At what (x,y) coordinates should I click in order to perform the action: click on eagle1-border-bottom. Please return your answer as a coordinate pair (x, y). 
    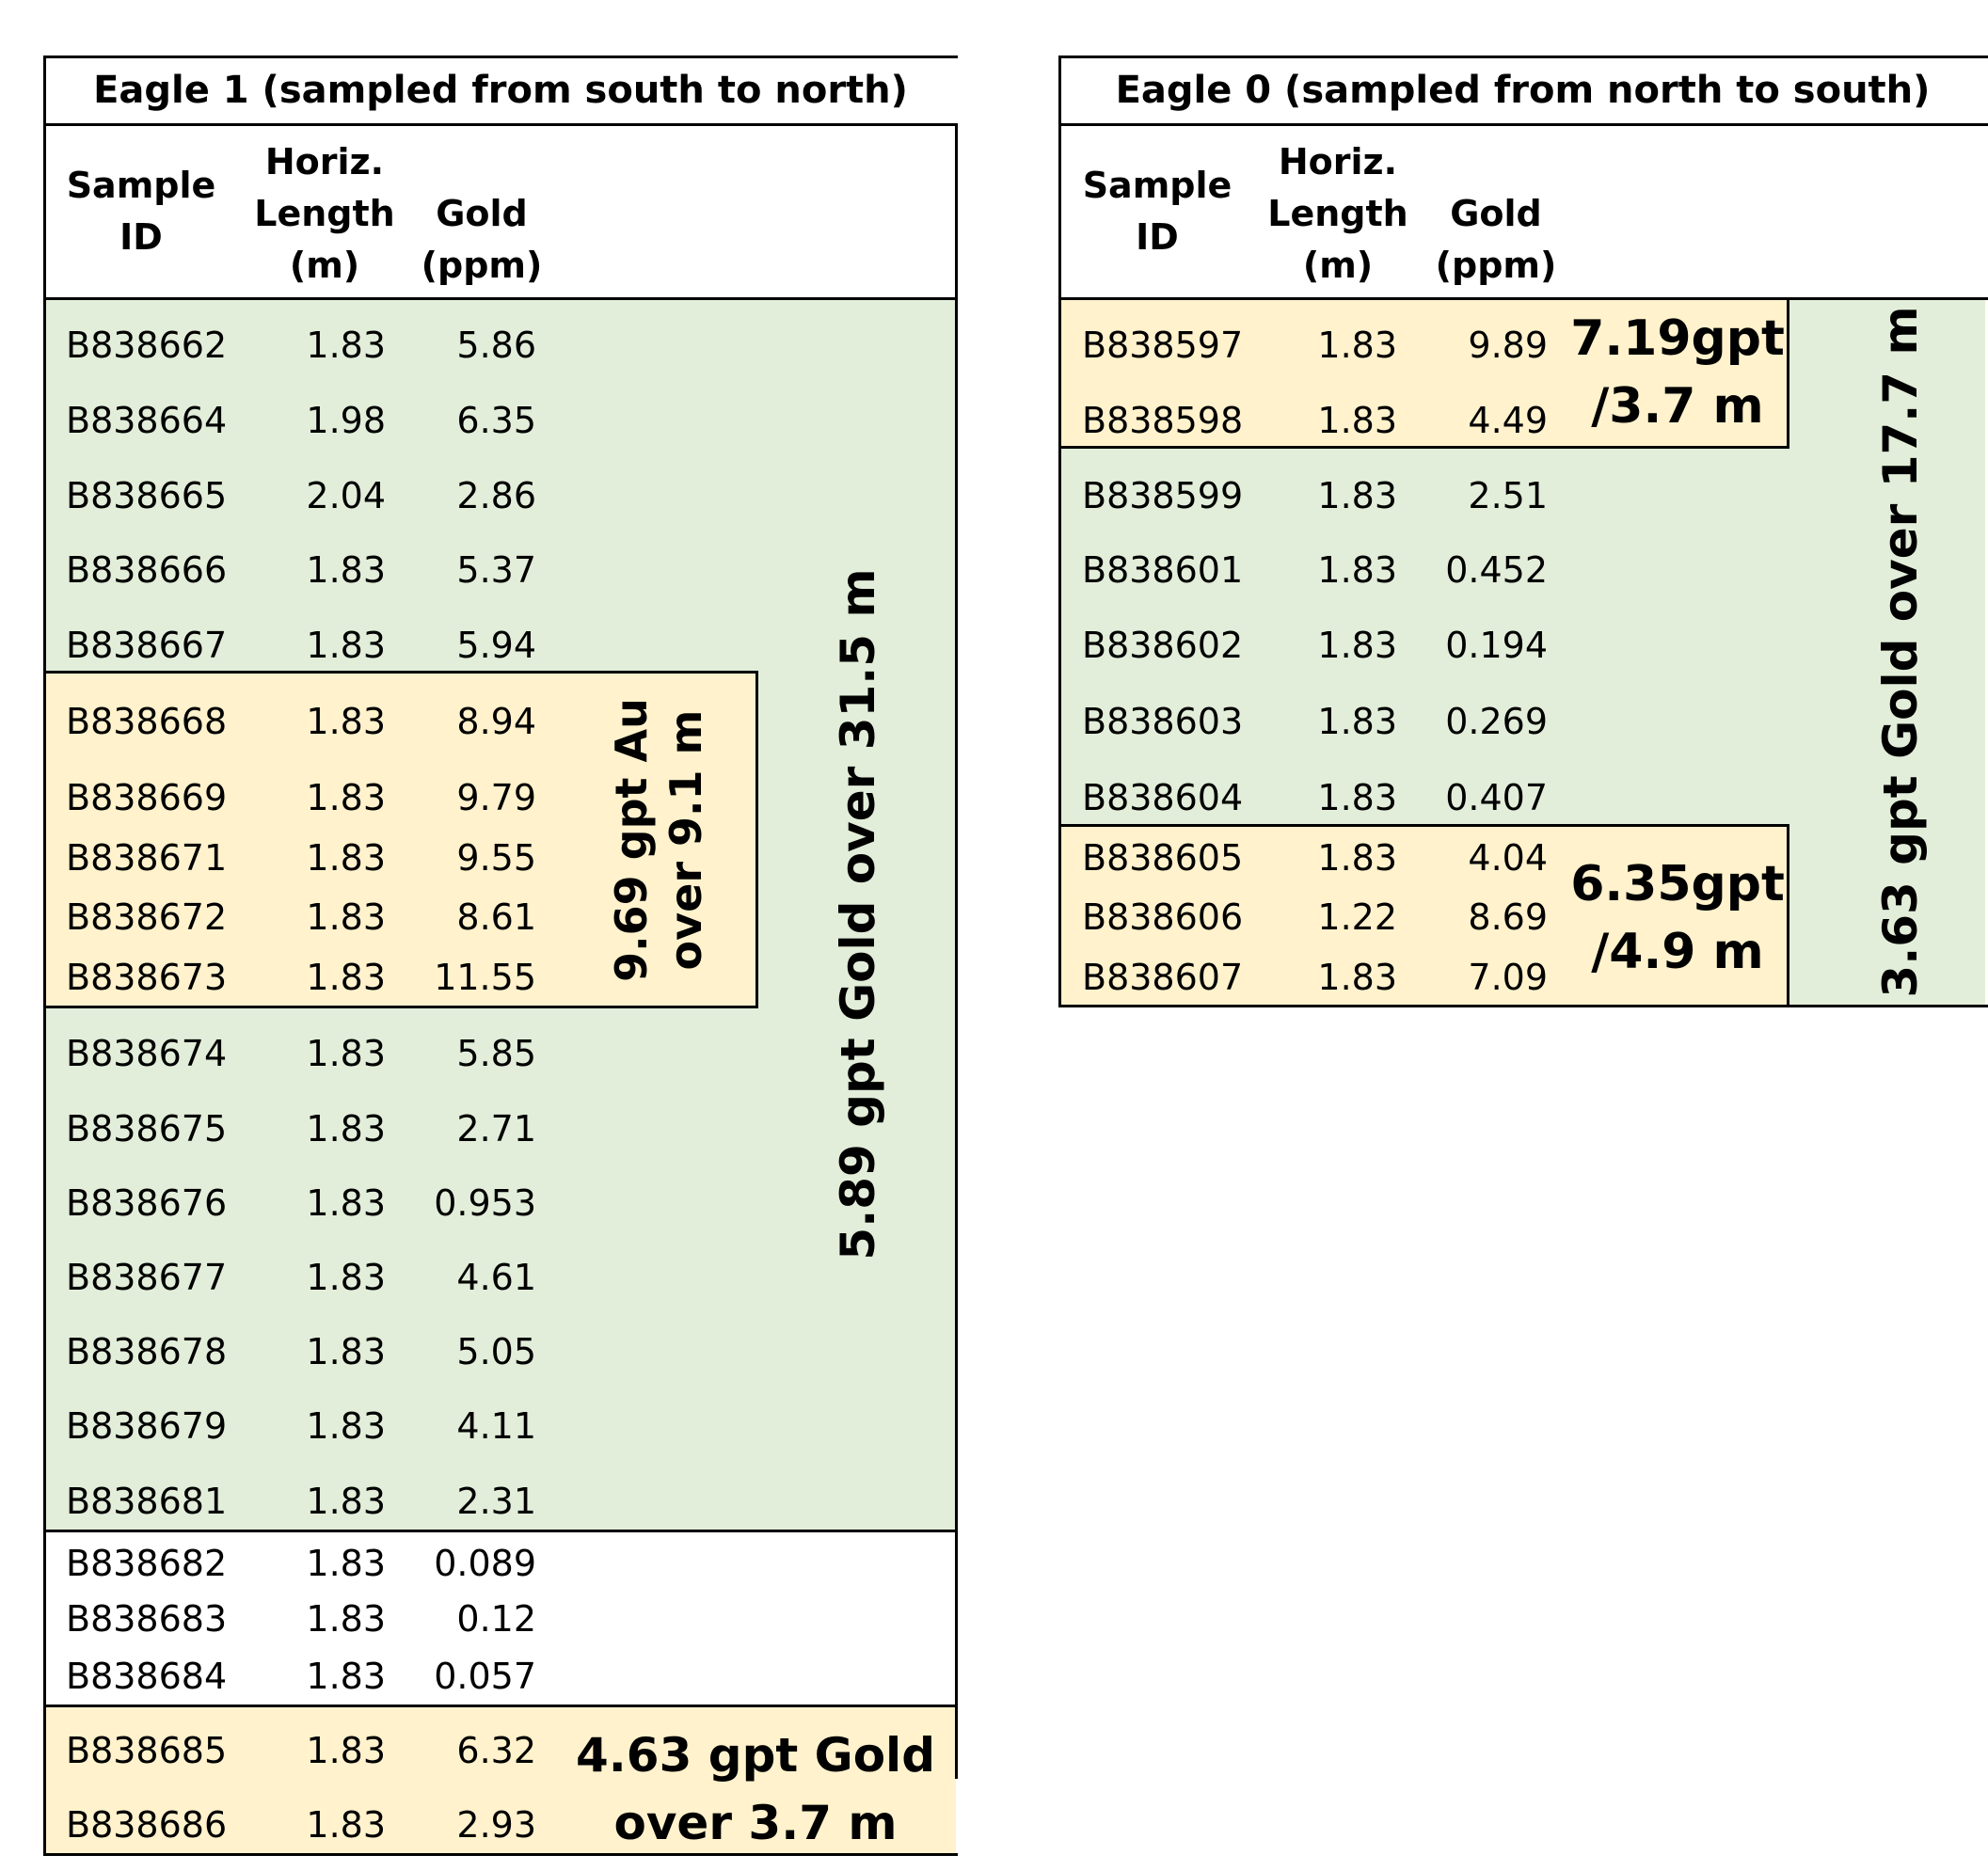
    Looking at the image, I should click on (500, 1854).